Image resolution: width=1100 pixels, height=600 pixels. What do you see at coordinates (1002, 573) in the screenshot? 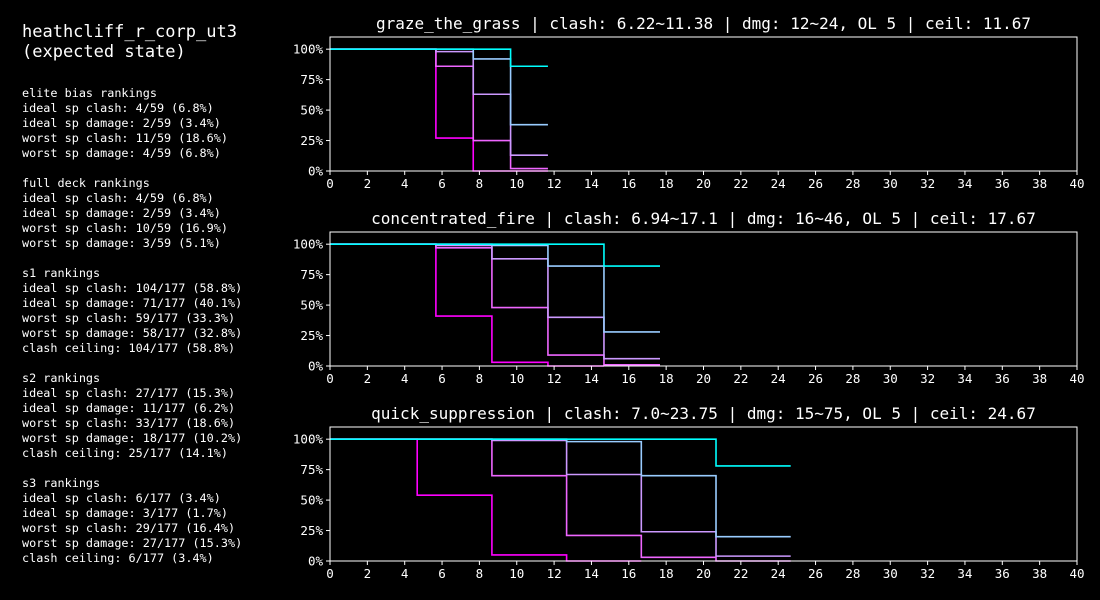
I see `x-tick-label: 36` at bounding box center [1002, 573].